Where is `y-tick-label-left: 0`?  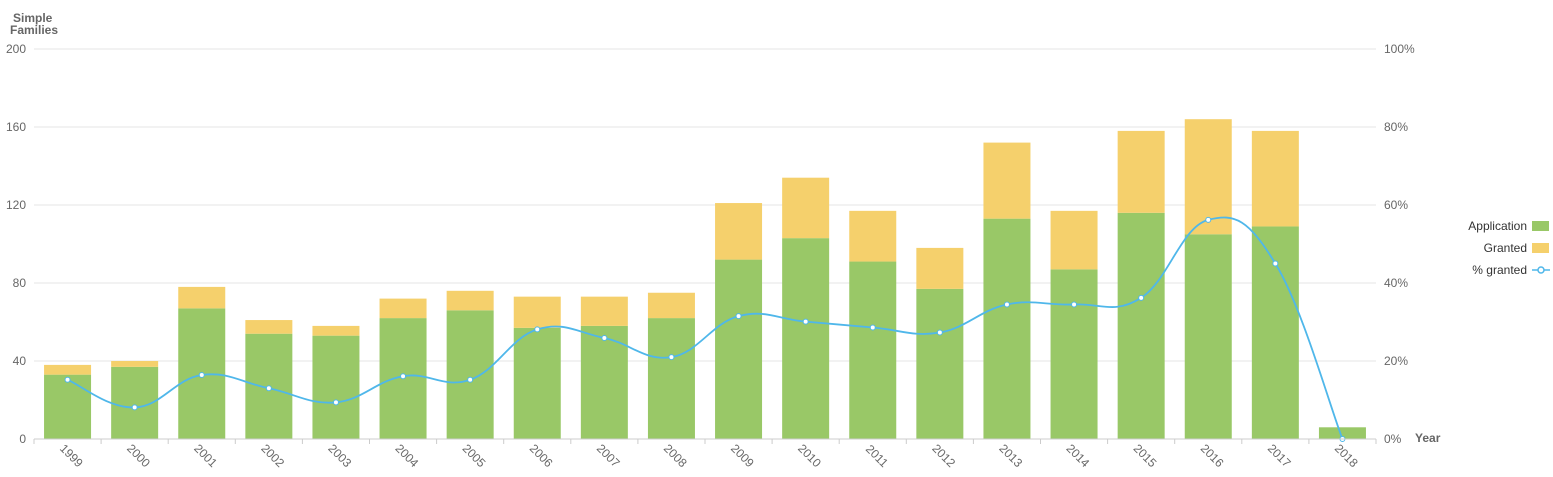 y-tick-label-left: 0 is located at coordinates (22, 439).